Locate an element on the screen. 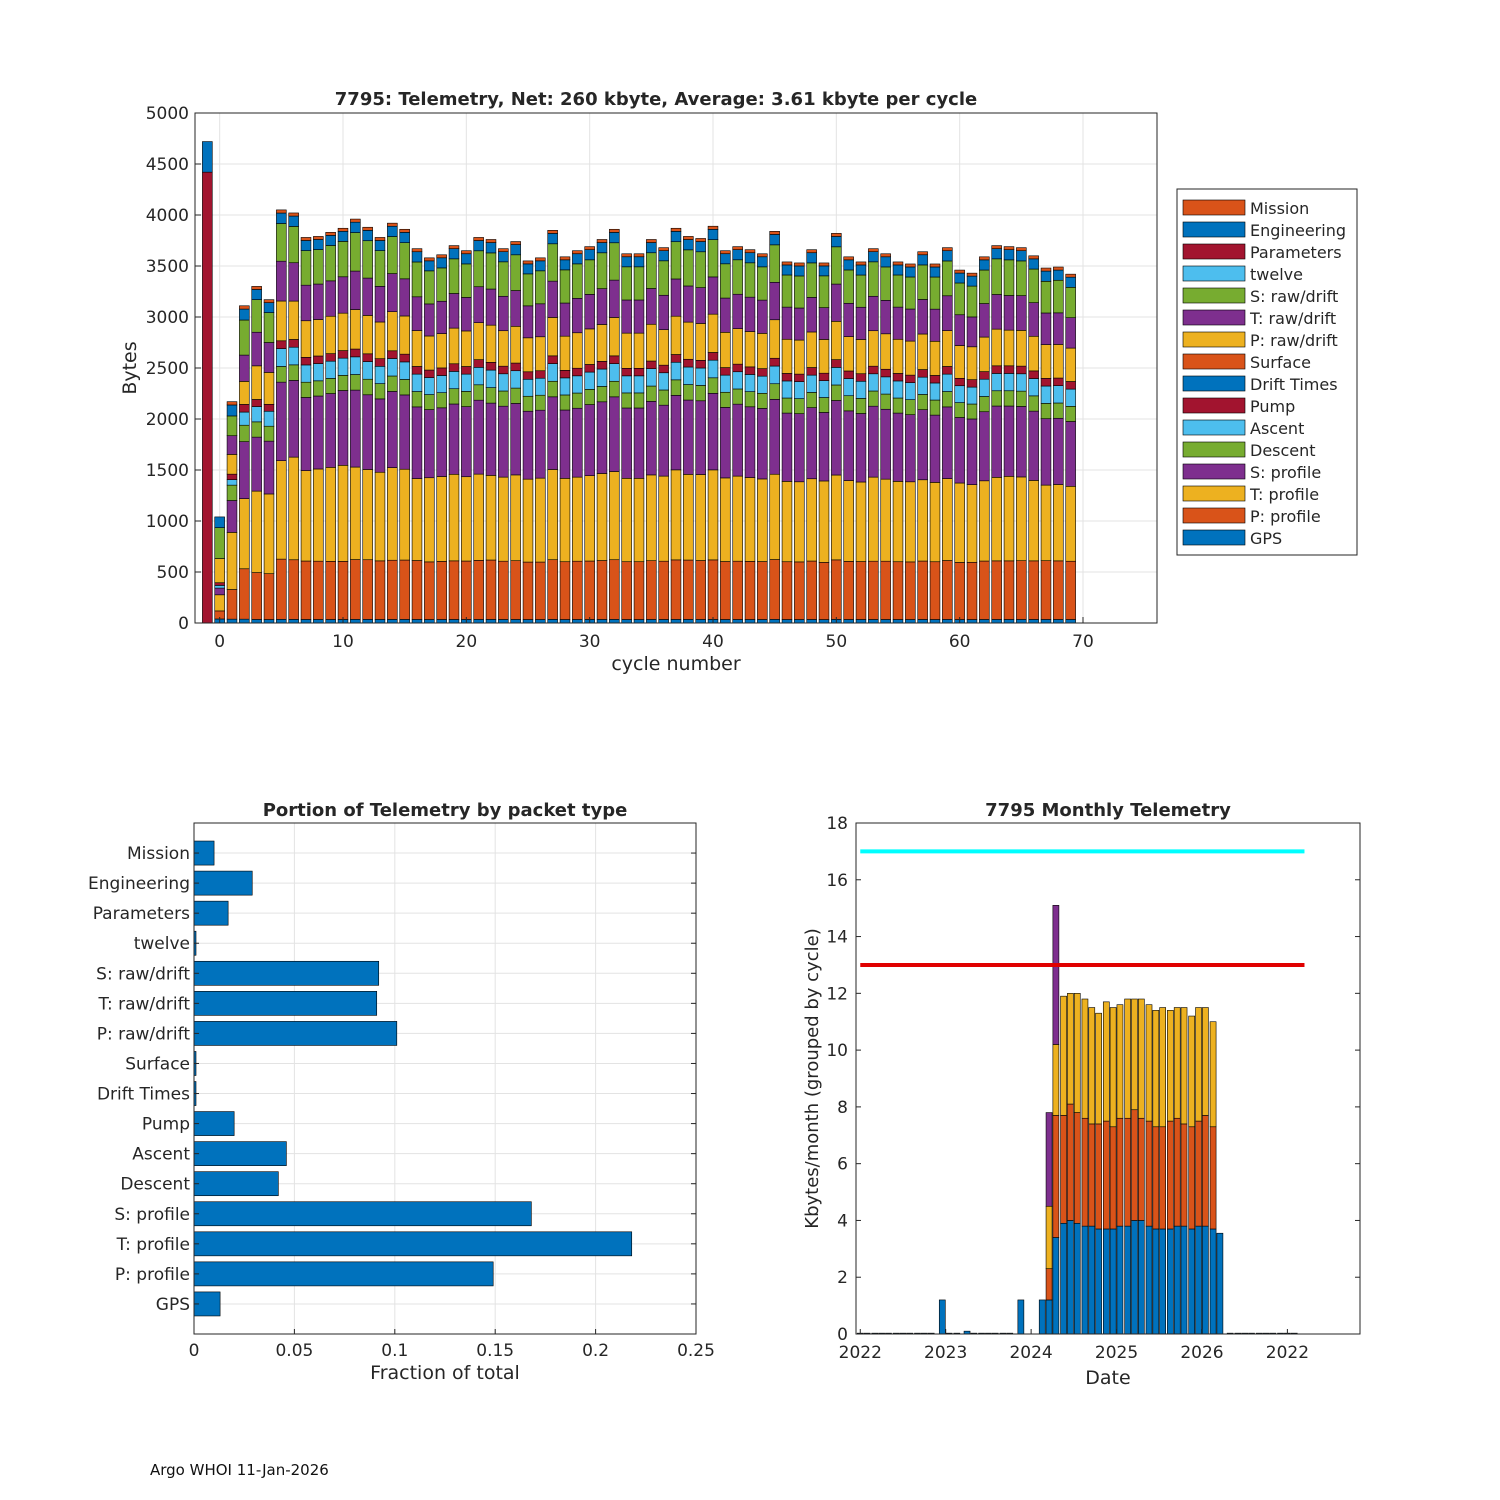 The width and height of the screenshot is (1500, 1500). y-tick-label: 3000 is located at coordinates (167, 318).